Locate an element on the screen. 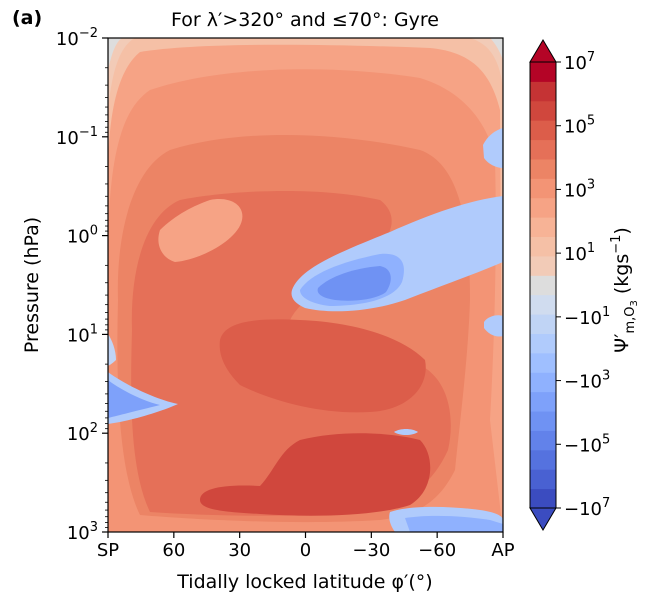 The height and width of the screenshot is (605, 664). chart-title: For λ′>320° and ≤70°: Gyre is located at coordinates (305, 20).